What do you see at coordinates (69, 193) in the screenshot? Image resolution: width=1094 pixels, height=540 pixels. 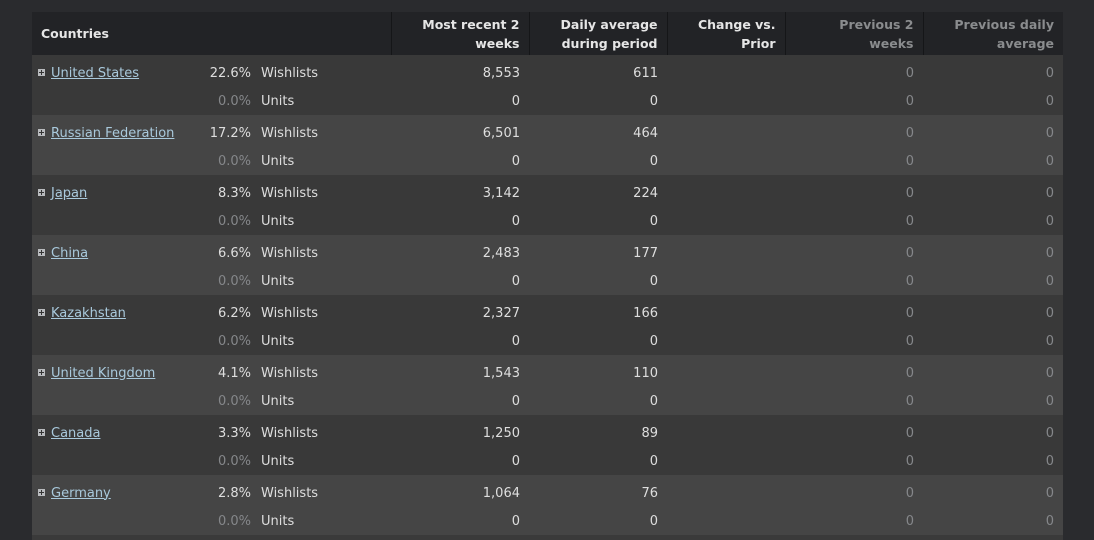 I see `country-link: Japan` at bounding box center [69, 193].